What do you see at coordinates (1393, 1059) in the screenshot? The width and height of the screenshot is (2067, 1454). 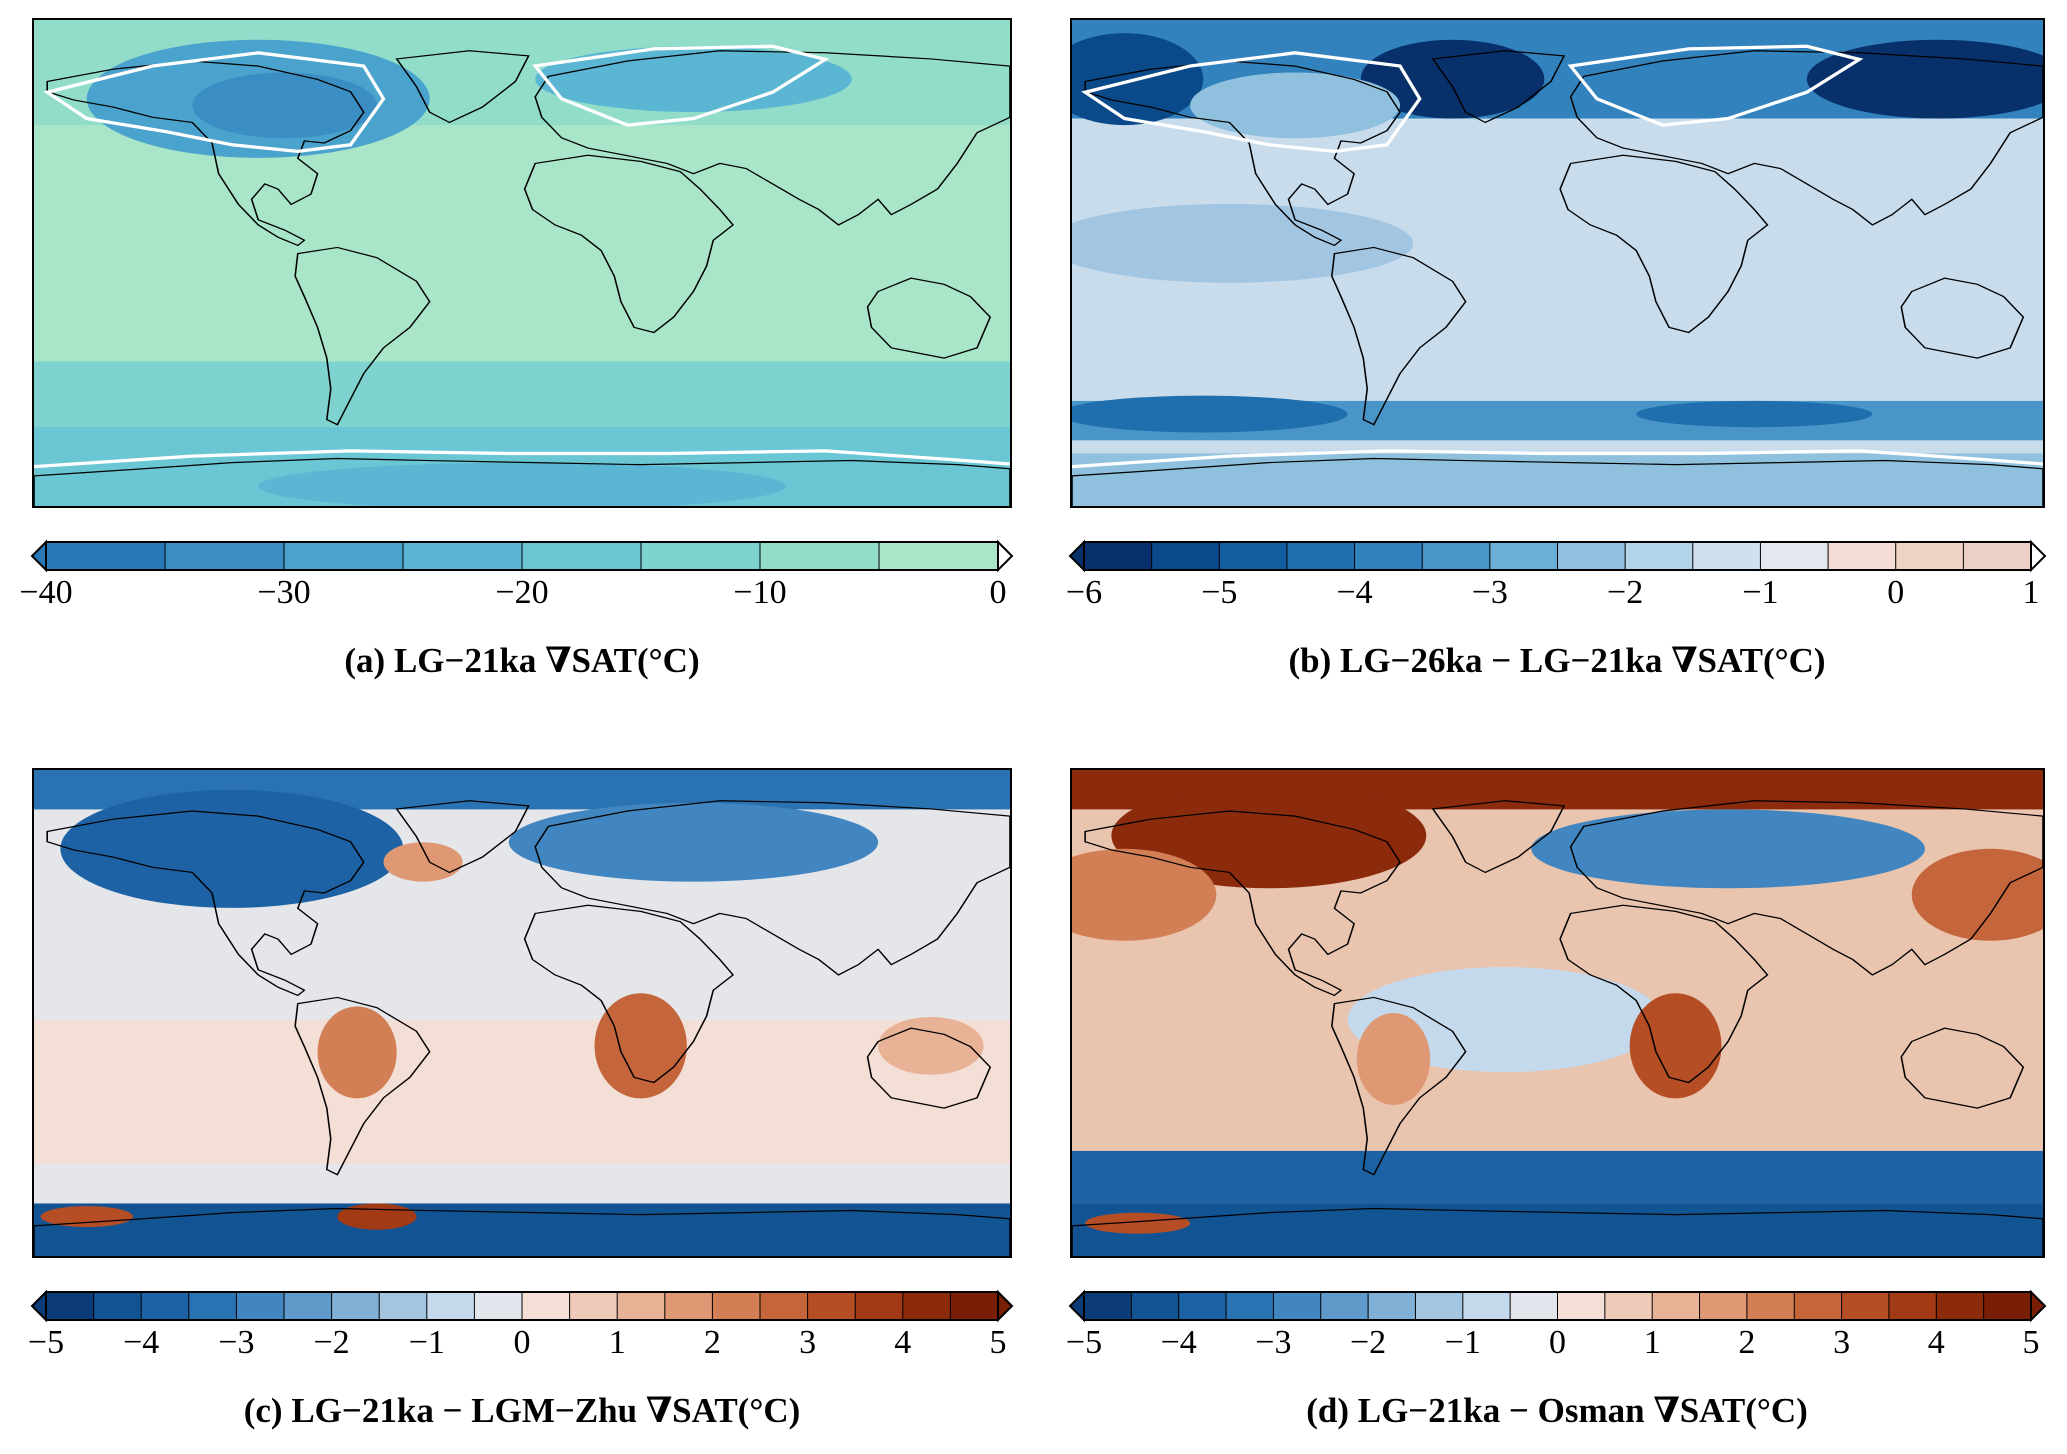 I see `south-america-warm` at bounding box center [1393, 1059].